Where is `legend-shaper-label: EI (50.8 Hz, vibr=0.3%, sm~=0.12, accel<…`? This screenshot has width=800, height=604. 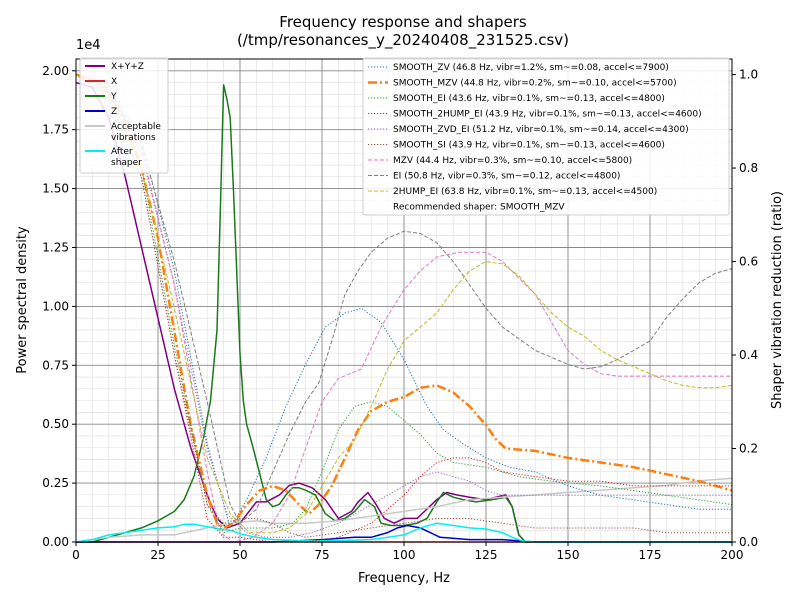
legend-shaper-label: EI (50.8 Hz, vibr=0.3%, sm~=0.12, accel<… is located at coordinates (506, 177).